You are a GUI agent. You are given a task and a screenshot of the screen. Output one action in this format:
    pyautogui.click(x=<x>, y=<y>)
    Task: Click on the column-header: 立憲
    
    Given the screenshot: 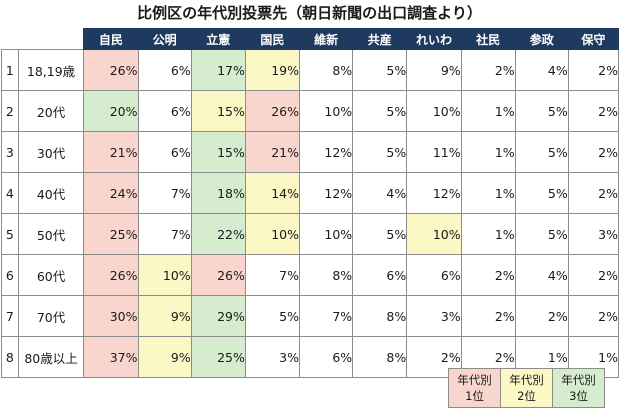 What is the action you would take?
    pyautogui.click(x=218, y=39)
    